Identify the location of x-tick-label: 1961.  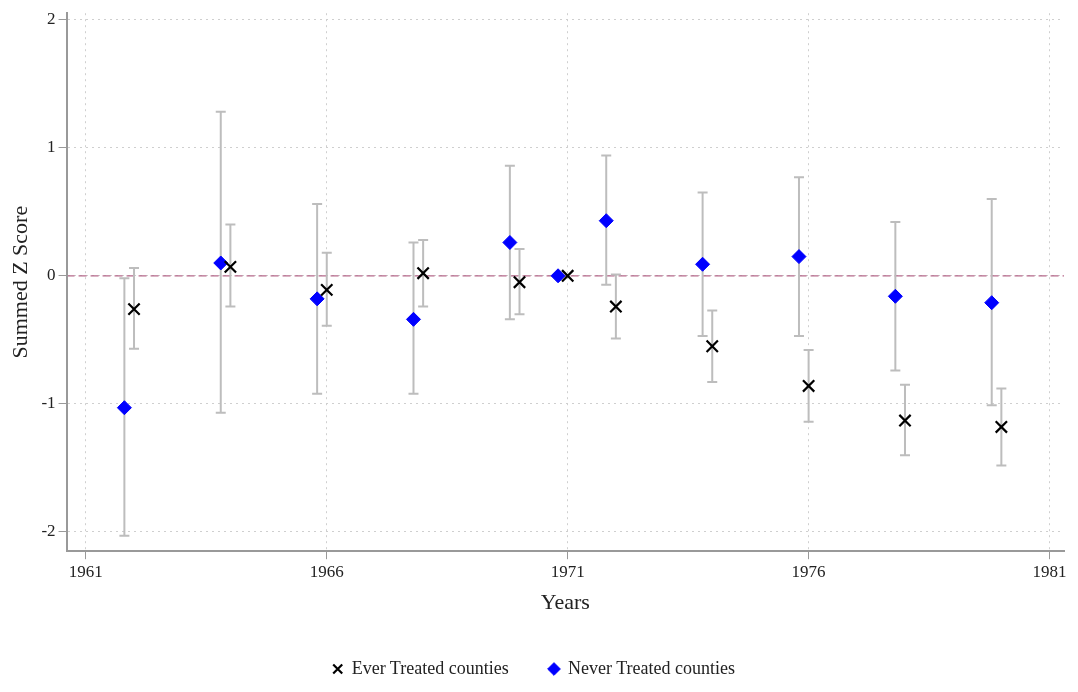
(85, 571).